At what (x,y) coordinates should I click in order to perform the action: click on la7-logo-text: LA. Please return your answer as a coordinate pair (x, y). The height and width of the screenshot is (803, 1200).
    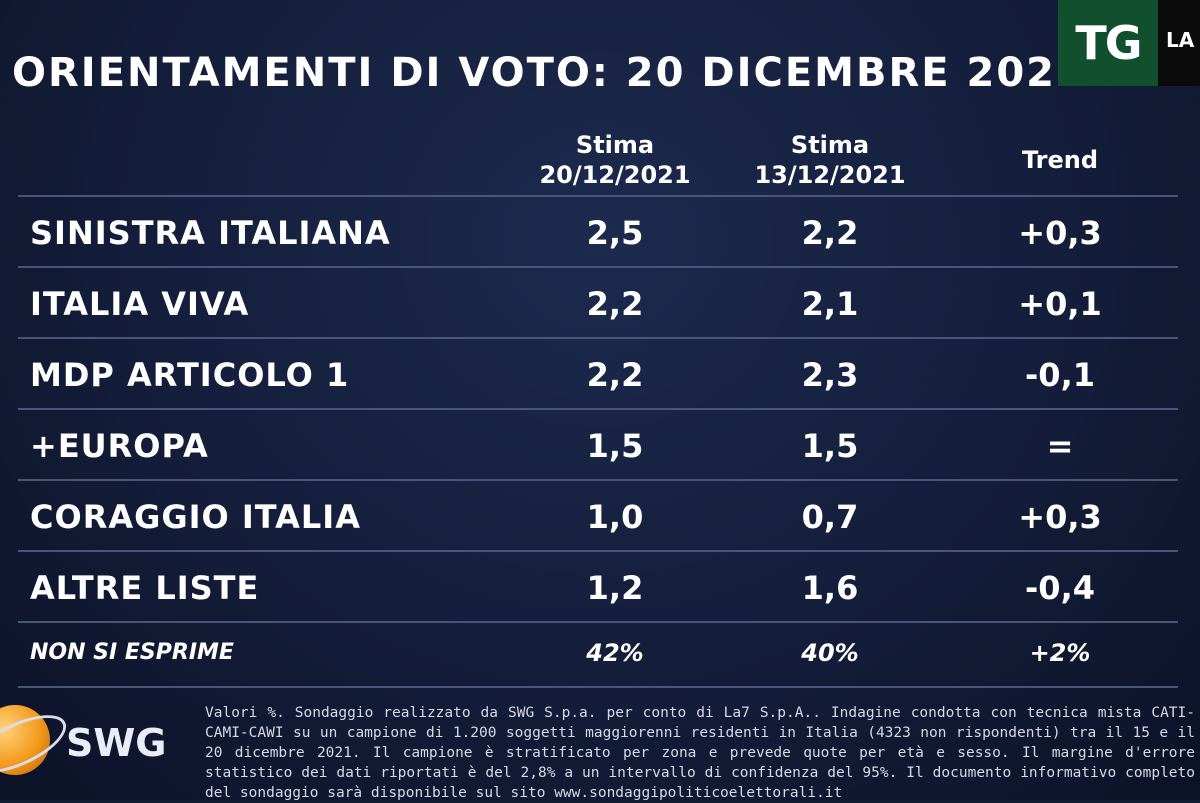
    Looking at the image, I should click on (1180, 40).